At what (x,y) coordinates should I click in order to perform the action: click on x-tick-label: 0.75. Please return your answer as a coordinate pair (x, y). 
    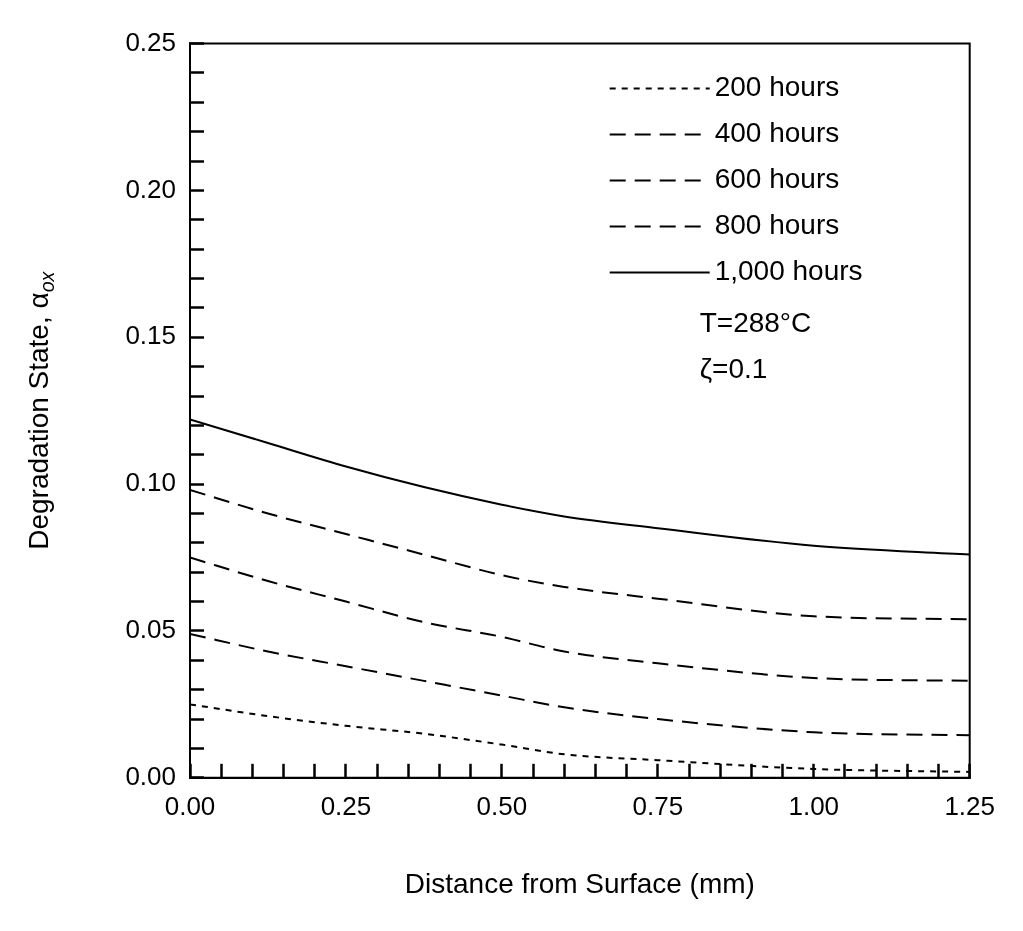
    Looking at the image, I should click on (658, 805).